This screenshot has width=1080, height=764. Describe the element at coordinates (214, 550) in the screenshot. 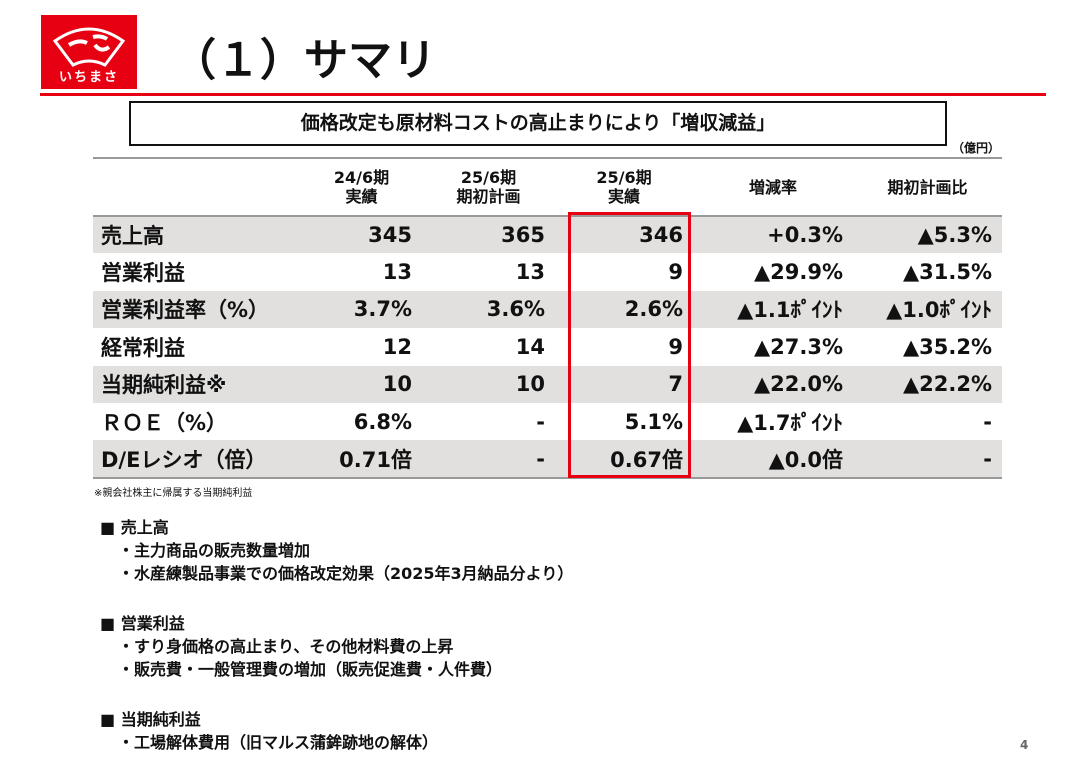

I see `bullet-item: ・主力商品の販売数量増加` at that location.